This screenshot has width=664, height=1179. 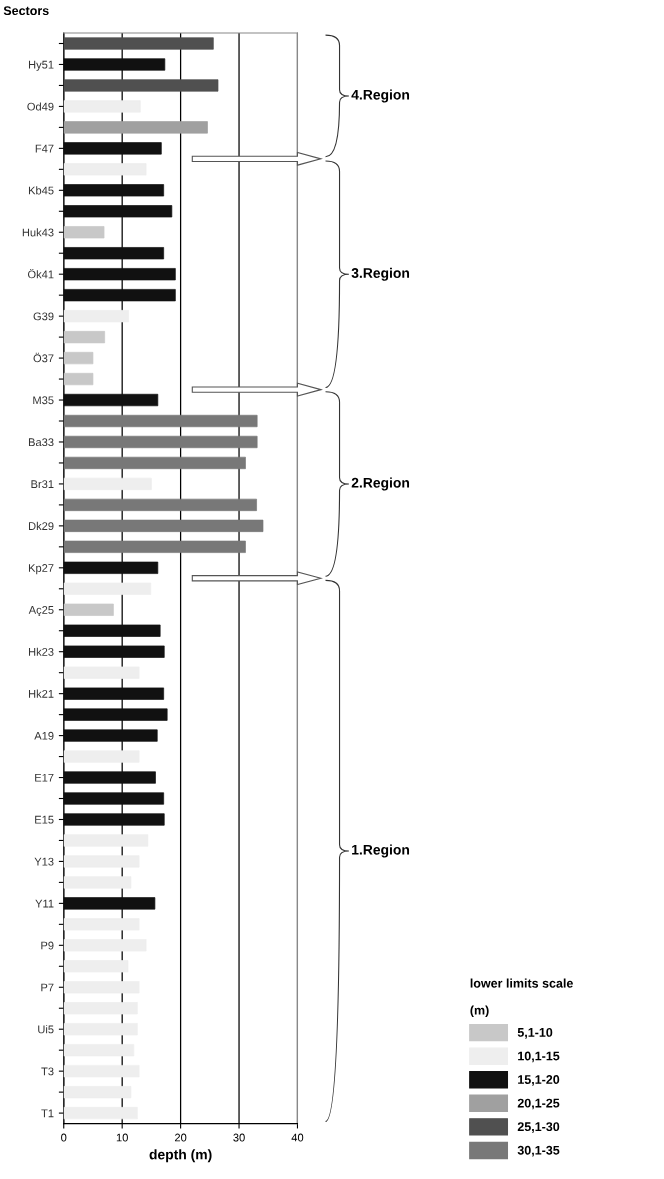 What do you see at coordinates (47, 945) in the screenshot?
I see `y-tick-label: P9` at bounding box center [47, 945].